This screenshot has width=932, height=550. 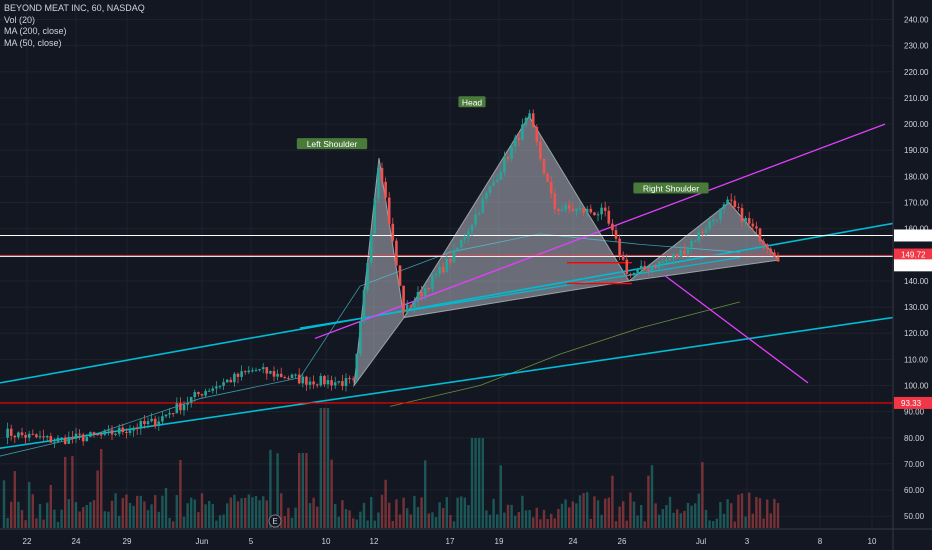 What do you see at coordinates (914, 516) in the screenshot?
I see `y-tick-label: 50.00` at bounding box center [914, 516].